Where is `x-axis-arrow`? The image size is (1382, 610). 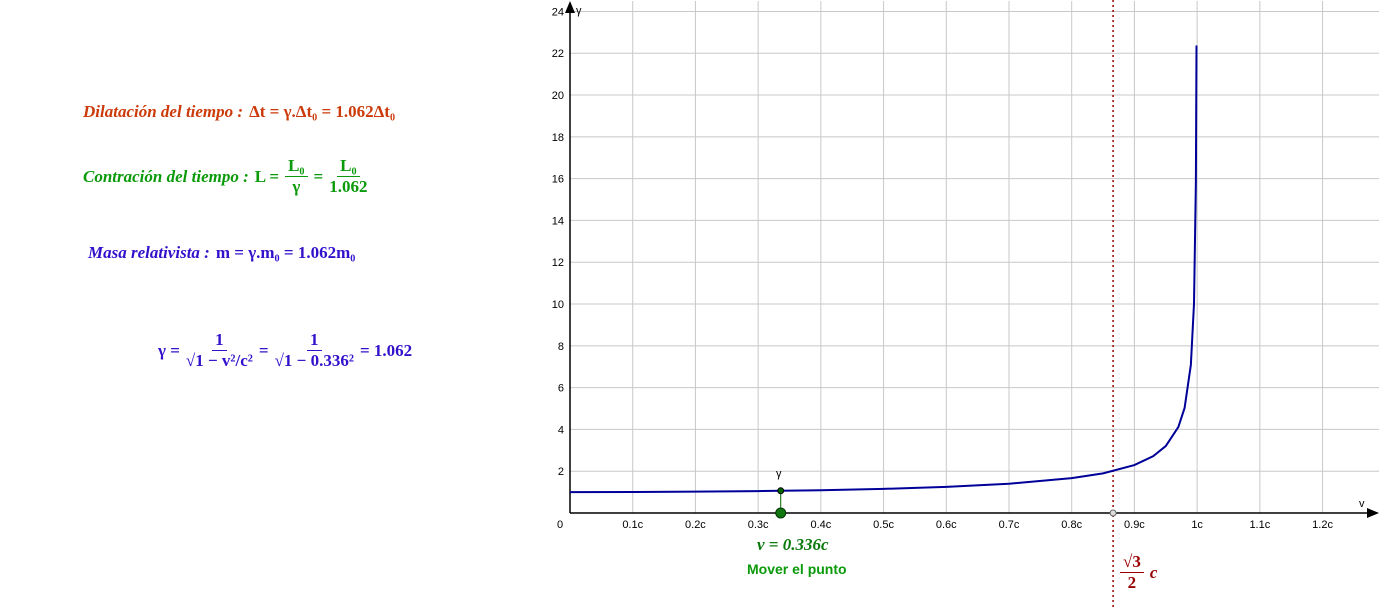
x-axis-arrow is located at coordinates (1373, 513).